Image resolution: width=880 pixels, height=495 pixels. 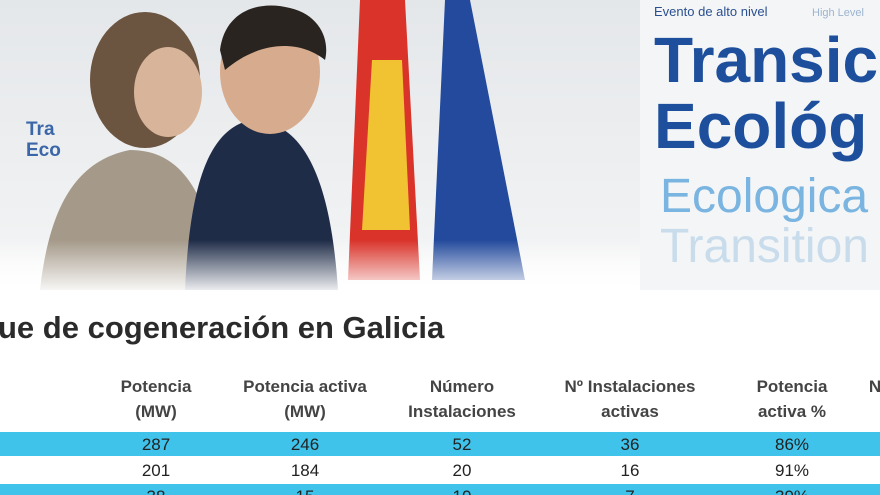 I want to click on column-header: Instalaciones, so click(x=462, y=411).